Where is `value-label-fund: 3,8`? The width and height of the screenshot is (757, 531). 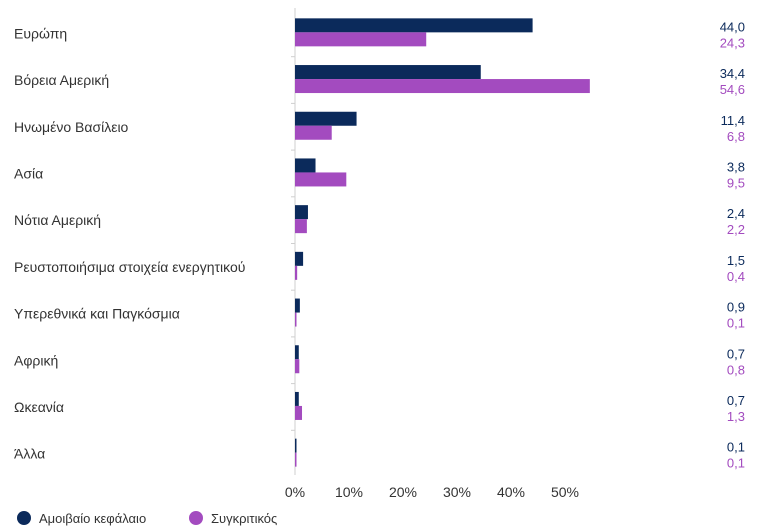
value-label-fund: 3,8 is located at coordinates (736, 166).